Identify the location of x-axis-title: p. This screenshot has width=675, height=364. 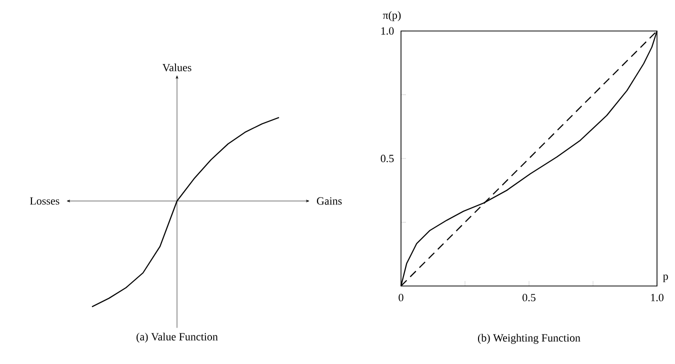
(665, 278).